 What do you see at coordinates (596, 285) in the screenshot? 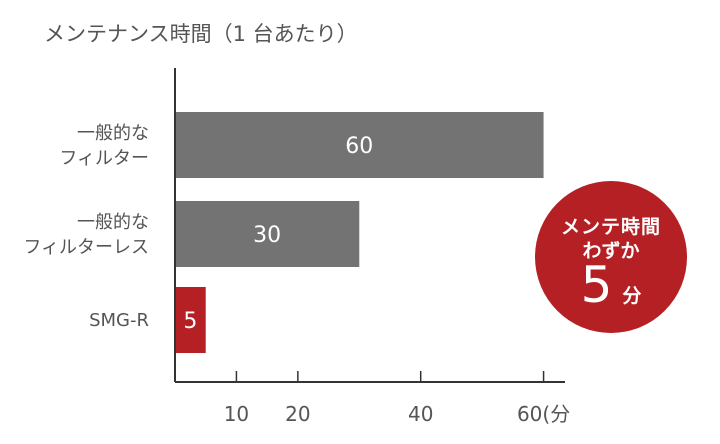
I see `badge-number: 5` at bounding box center [596, 285].